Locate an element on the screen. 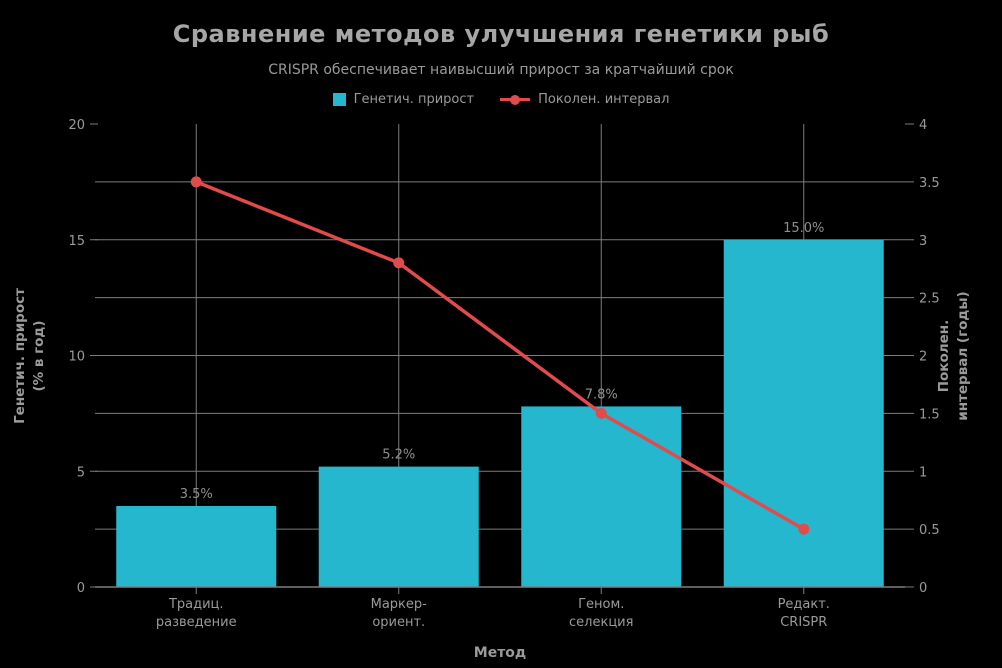  x-tick-label: Геном. is located at coordinates (601, 604).